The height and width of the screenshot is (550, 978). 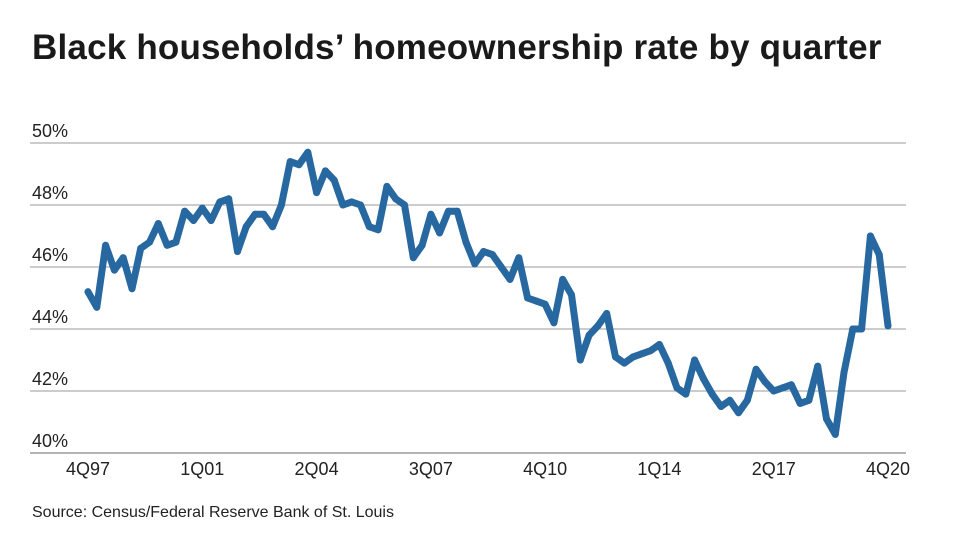 I want to click on y-tick-label: 48%, so click(x=50, y=193).